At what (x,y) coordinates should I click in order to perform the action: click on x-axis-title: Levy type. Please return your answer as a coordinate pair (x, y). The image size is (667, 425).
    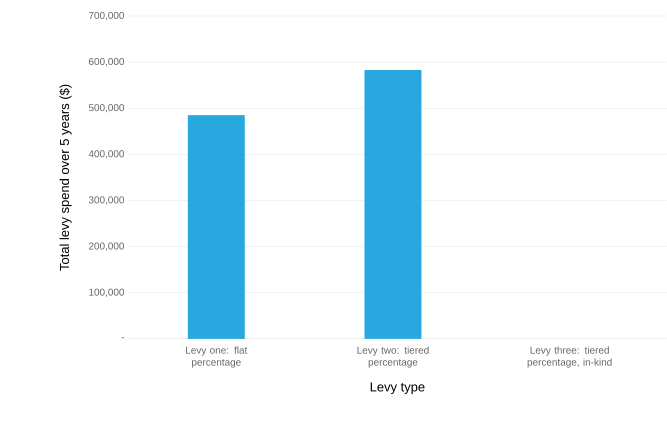
    Looking at the image, I should click on (397, 388).